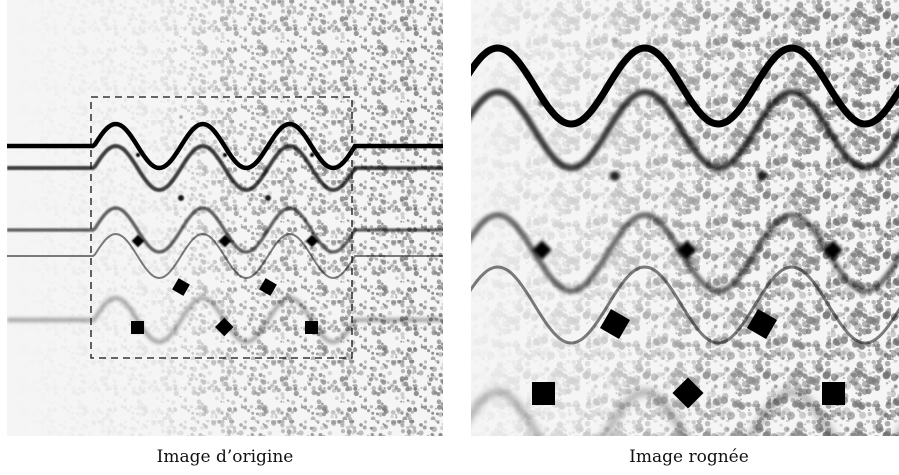 This screenshot has width=899, height=475. What do you see at coordinates (225, 457) in the screenshot?
I see `original-image-caption: Image d’origine` at bounding box center [225, 457].